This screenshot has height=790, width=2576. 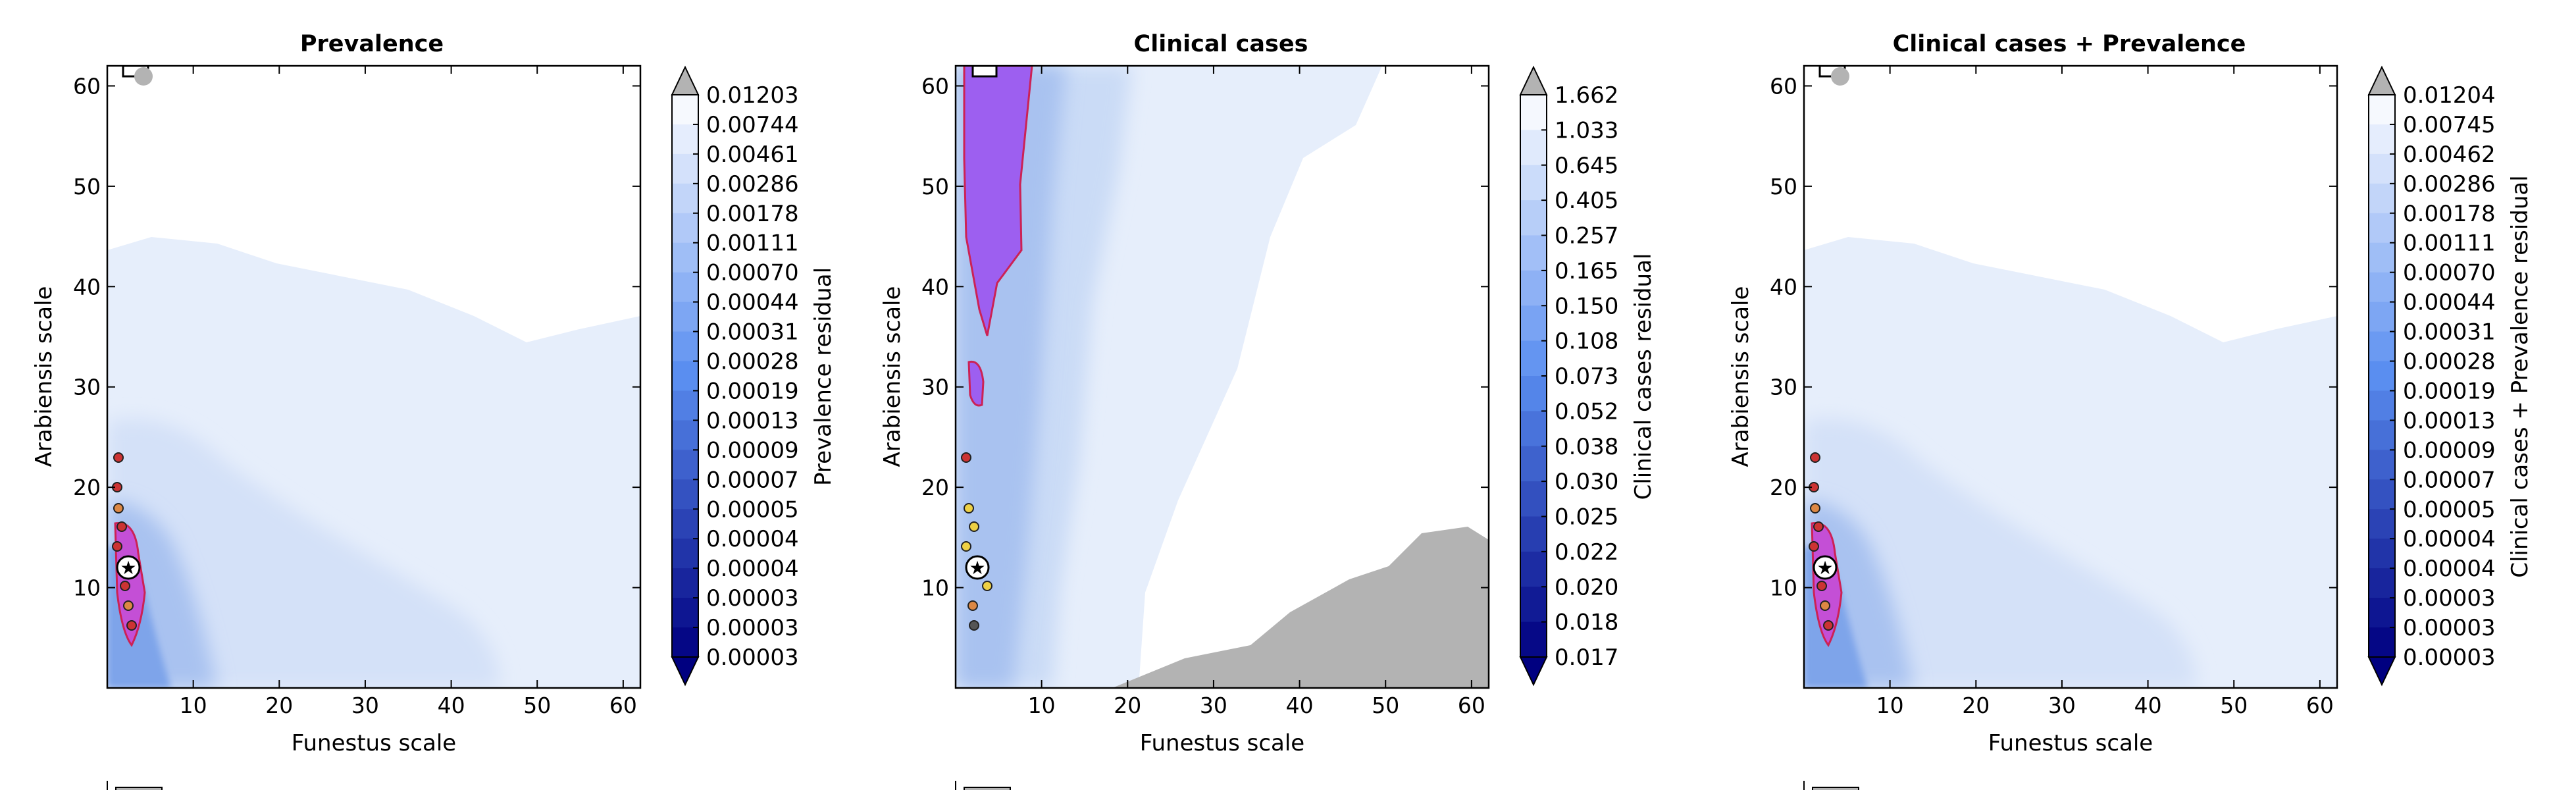 What do you see at coordinates (752, 509) in the screenshot?
I see `colorbar-tick-label: 0.00005` at bounding box center [752, 509].